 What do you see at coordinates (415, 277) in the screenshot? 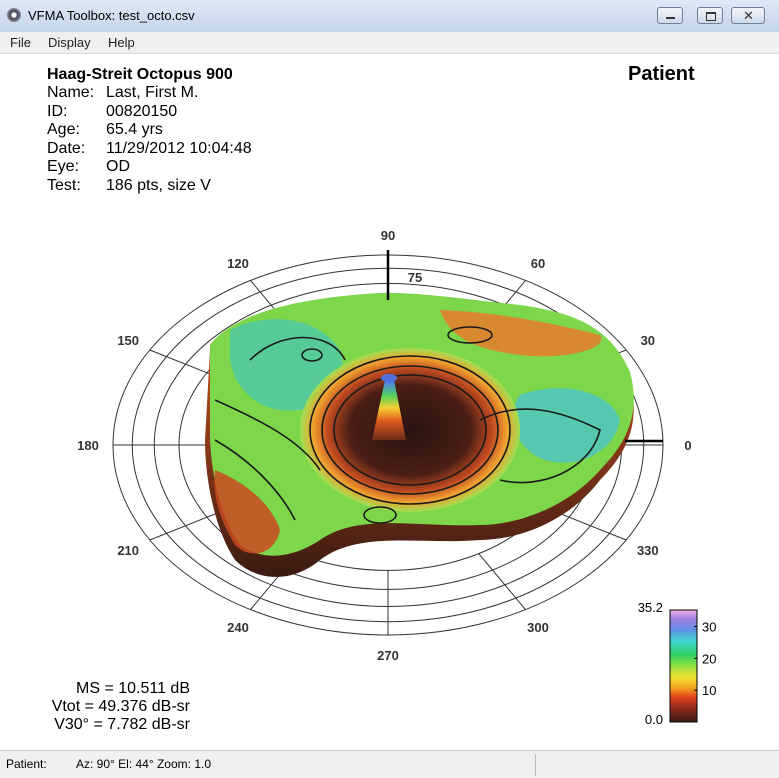
I see `radial-label: 75` at bounding box center [415, 277].